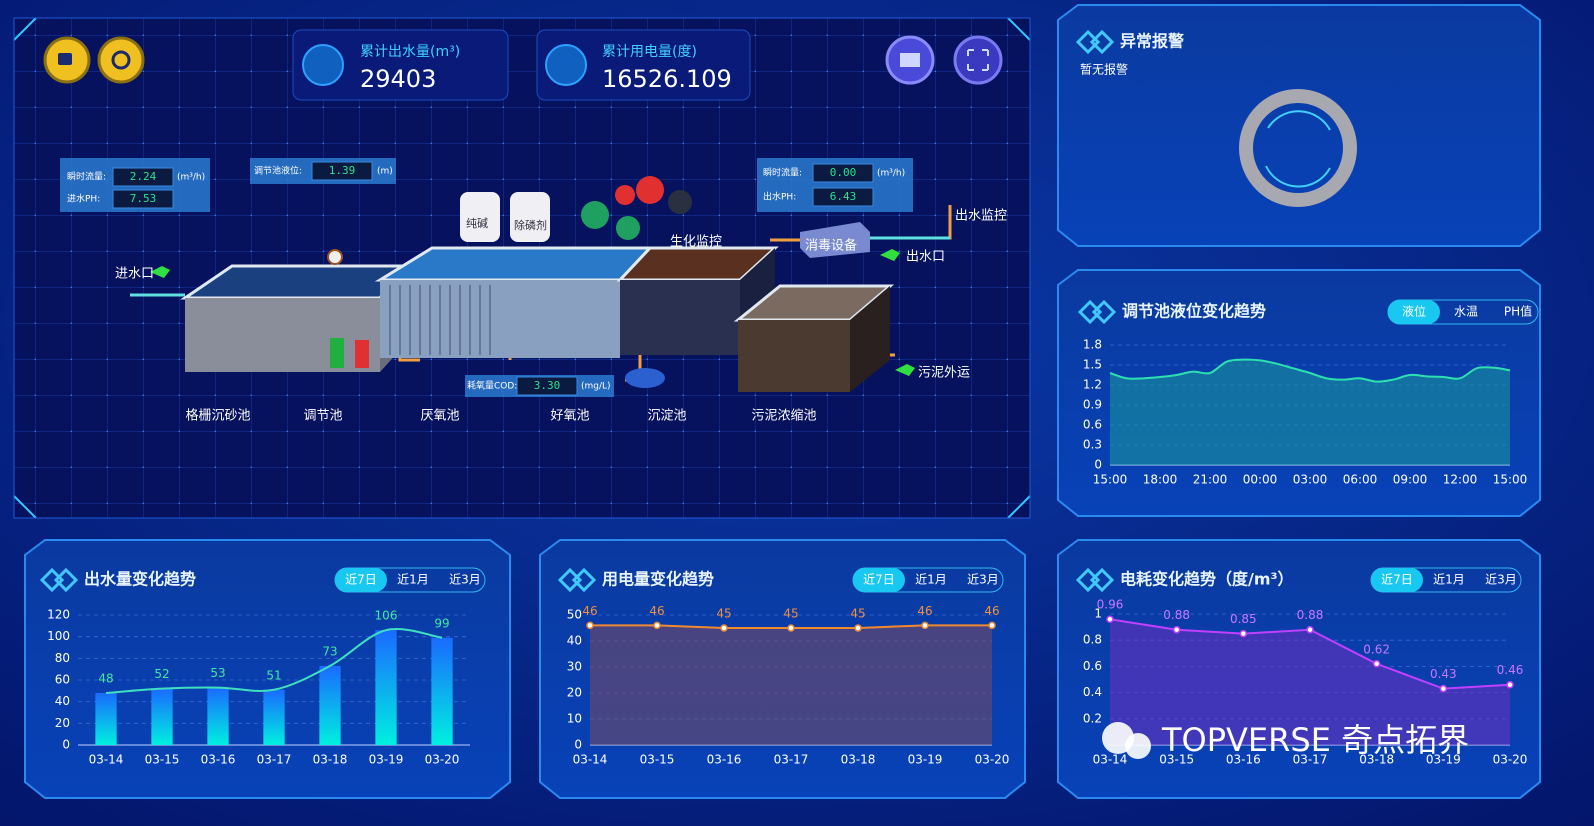 Image resolution: width=1594 pixels, height=826 pixels. Describe the element at coordinates (1243, 619) in the screenshot. I see `data-label: 0.85` at that location.